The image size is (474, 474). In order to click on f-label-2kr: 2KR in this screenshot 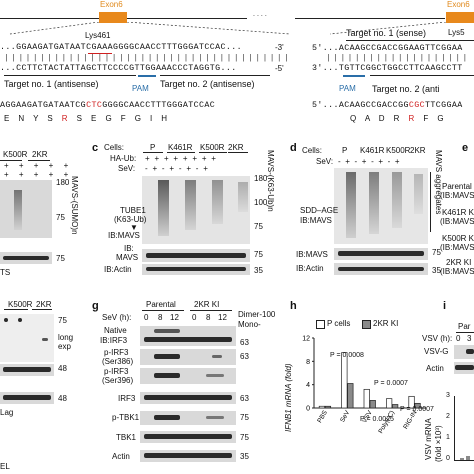, I will do `click(44, 304)`.